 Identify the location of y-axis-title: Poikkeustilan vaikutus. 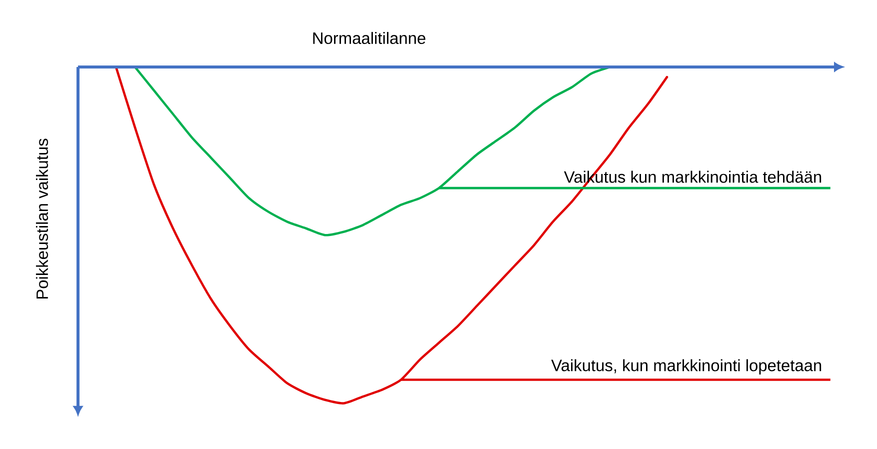
(42, 218).